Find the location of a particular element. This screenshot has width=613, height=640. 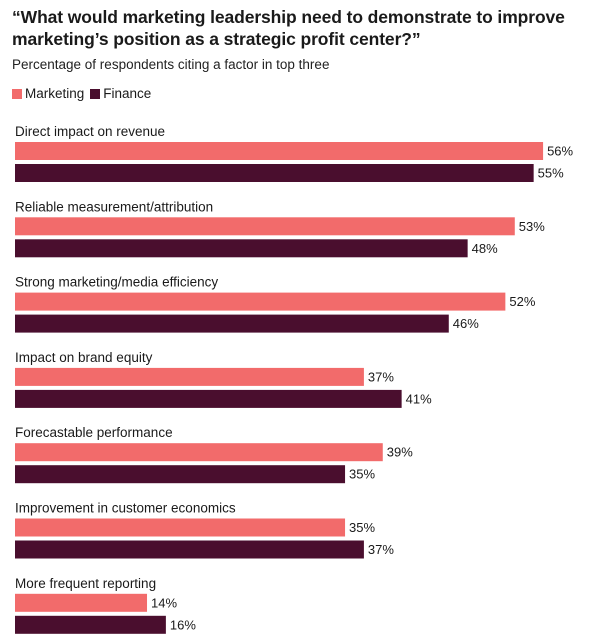

legend-label-marketing: Marketing is located at coordinates (55, 93).